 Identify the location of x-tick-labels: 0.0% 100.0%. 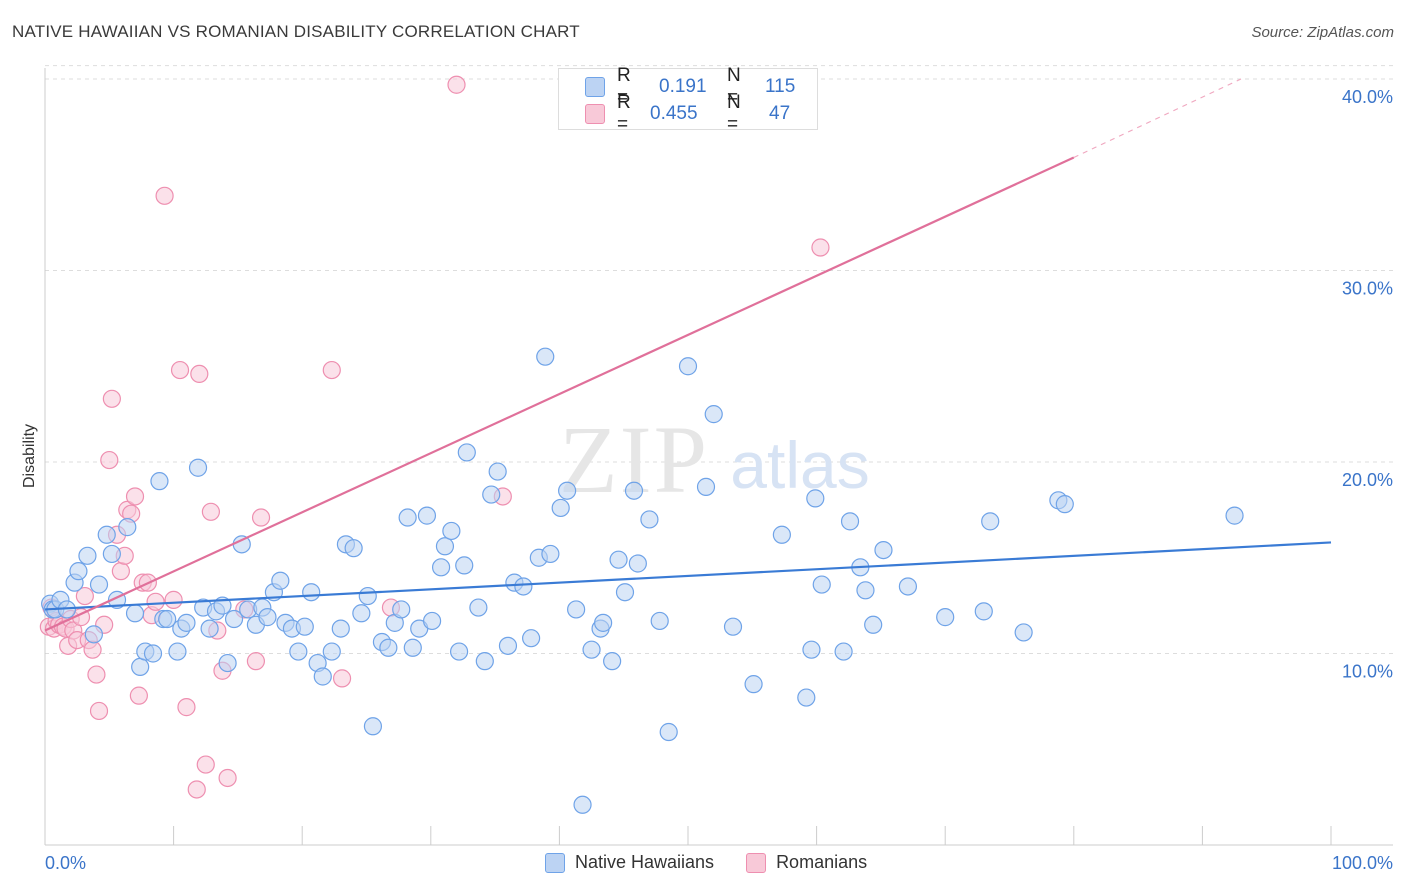
(719, 863).